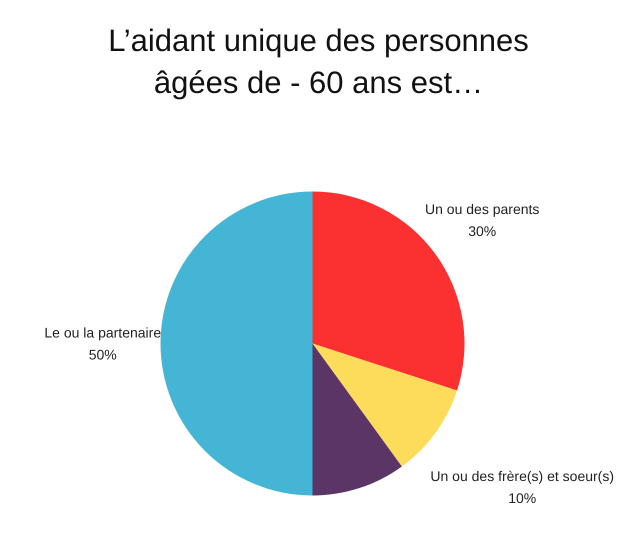  I want to click on slice-label: Un ou des frère(s) et soeur(s), so click(522, 476).